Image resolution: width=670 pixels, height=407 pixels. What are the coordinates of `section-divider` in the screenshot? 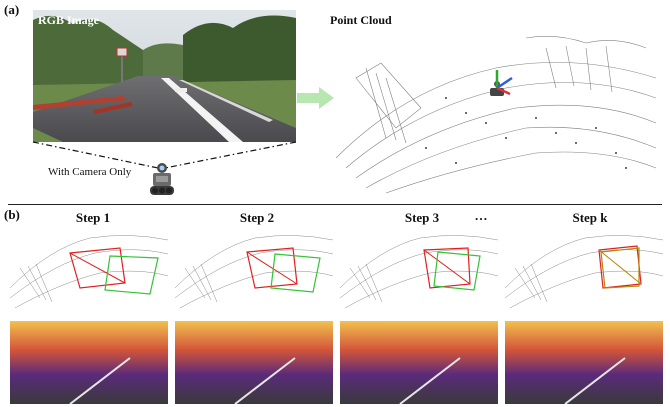 It's located at (335, 204).